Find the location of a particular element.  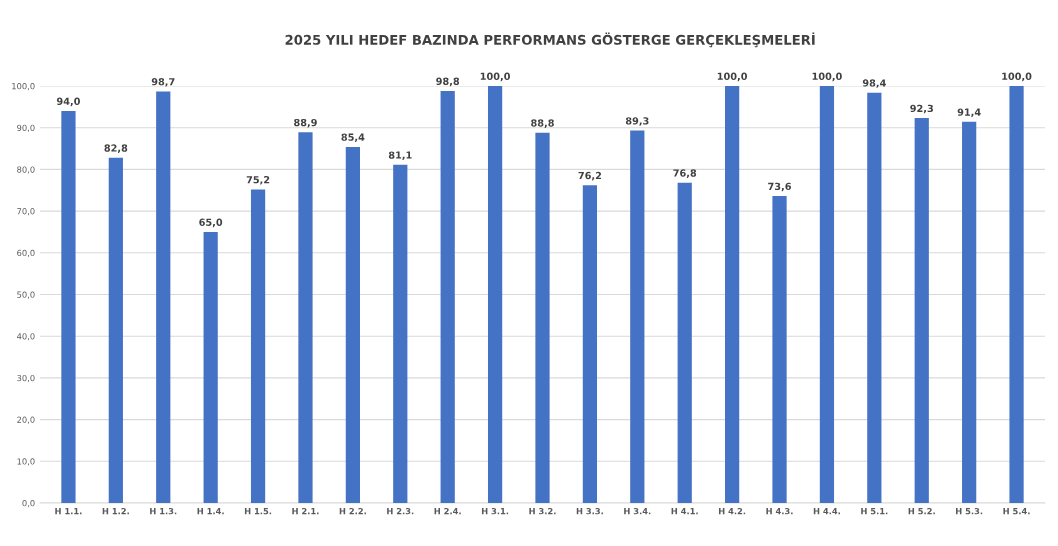

data-label: 73,6 is located at coordinates (779, 187).